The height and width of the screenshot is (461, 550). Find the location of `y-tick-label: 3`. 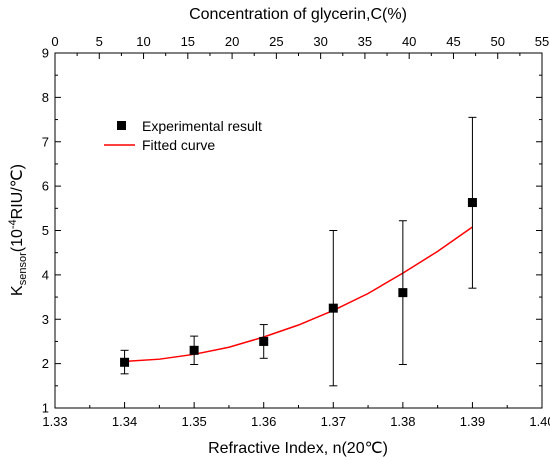

y-tick-label: 3 is located at coordinates (45, 319).